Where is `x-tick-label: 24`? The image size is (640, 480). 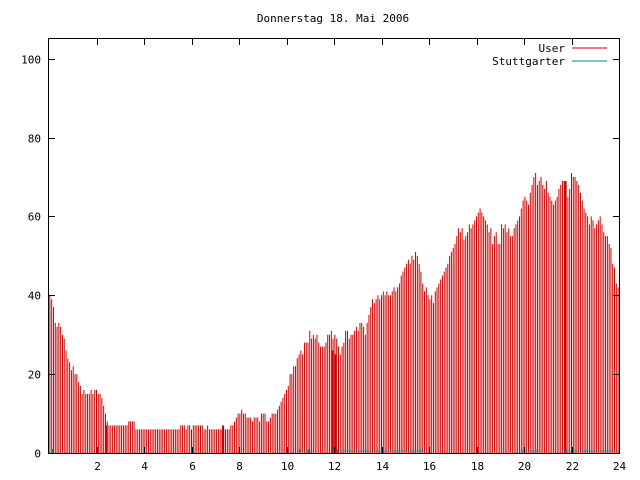 x-tick-label: 24 is located at coordinates (620, 466).